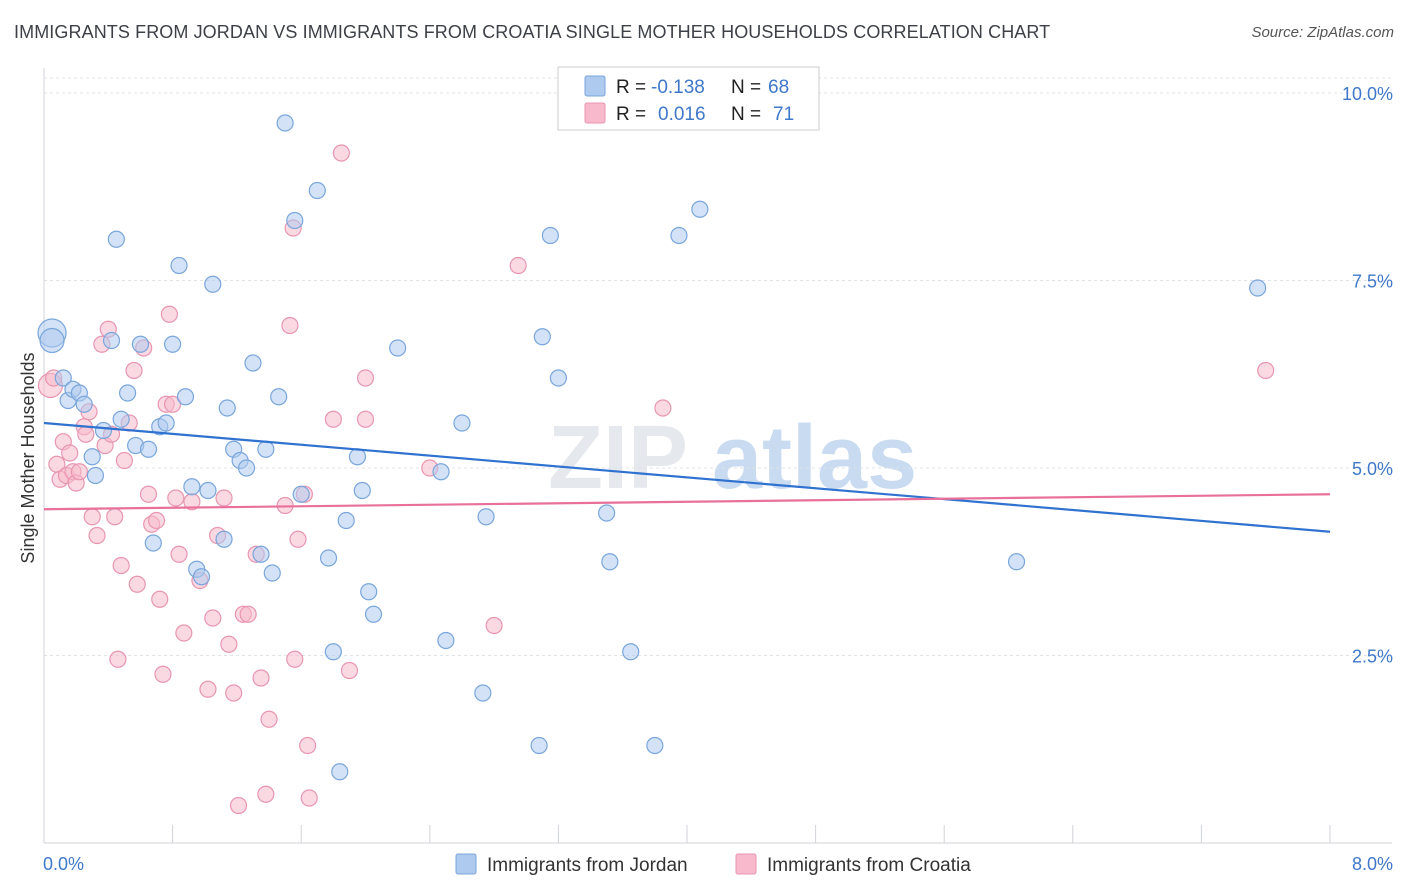  Describe the element at coordinates (1372, 282) in the screenshot. I see `y-tick-label: 7.5%` at that location.